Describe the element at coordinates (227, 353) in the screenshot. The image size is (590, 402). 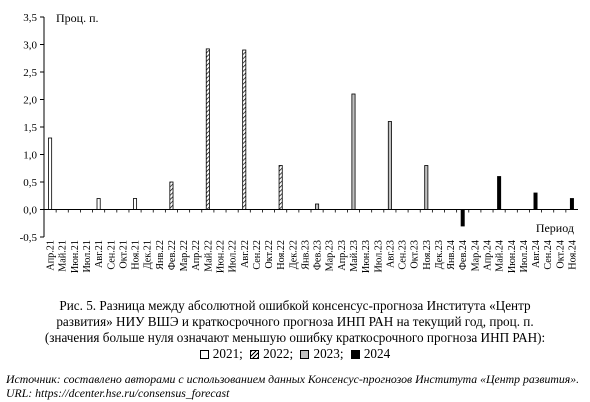
I see `legend-label-2021: 2021;` at that location.